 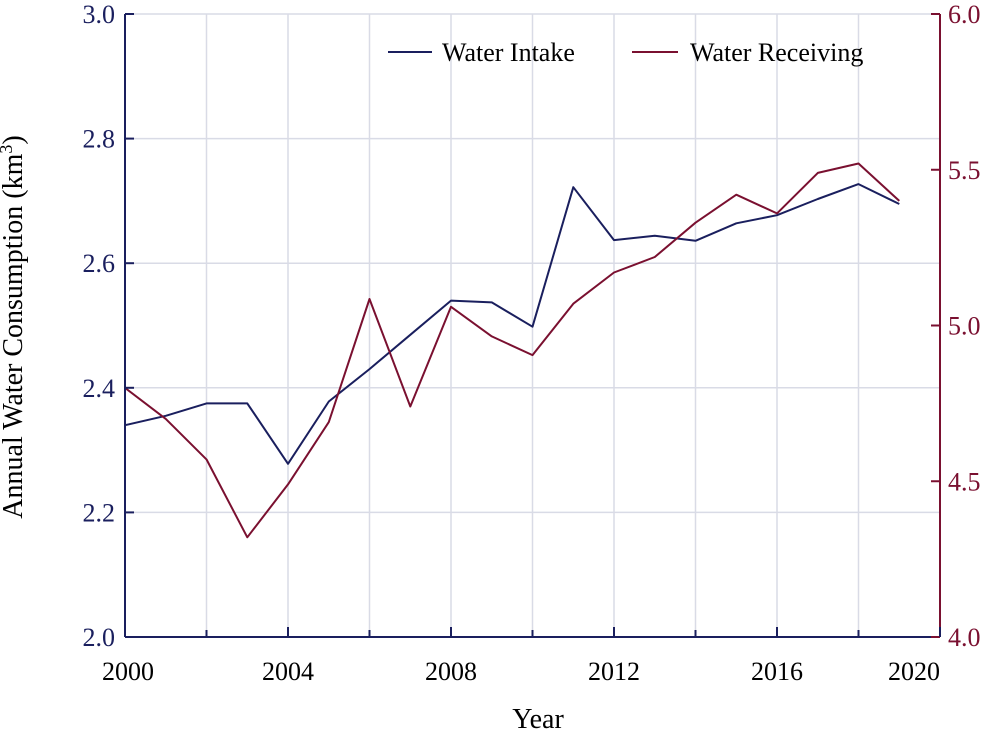 What do you see at coordinates (99, 139) in the screenshot?
I see `left-y-tick-label: 2.8` at bounding box center [99, 139].